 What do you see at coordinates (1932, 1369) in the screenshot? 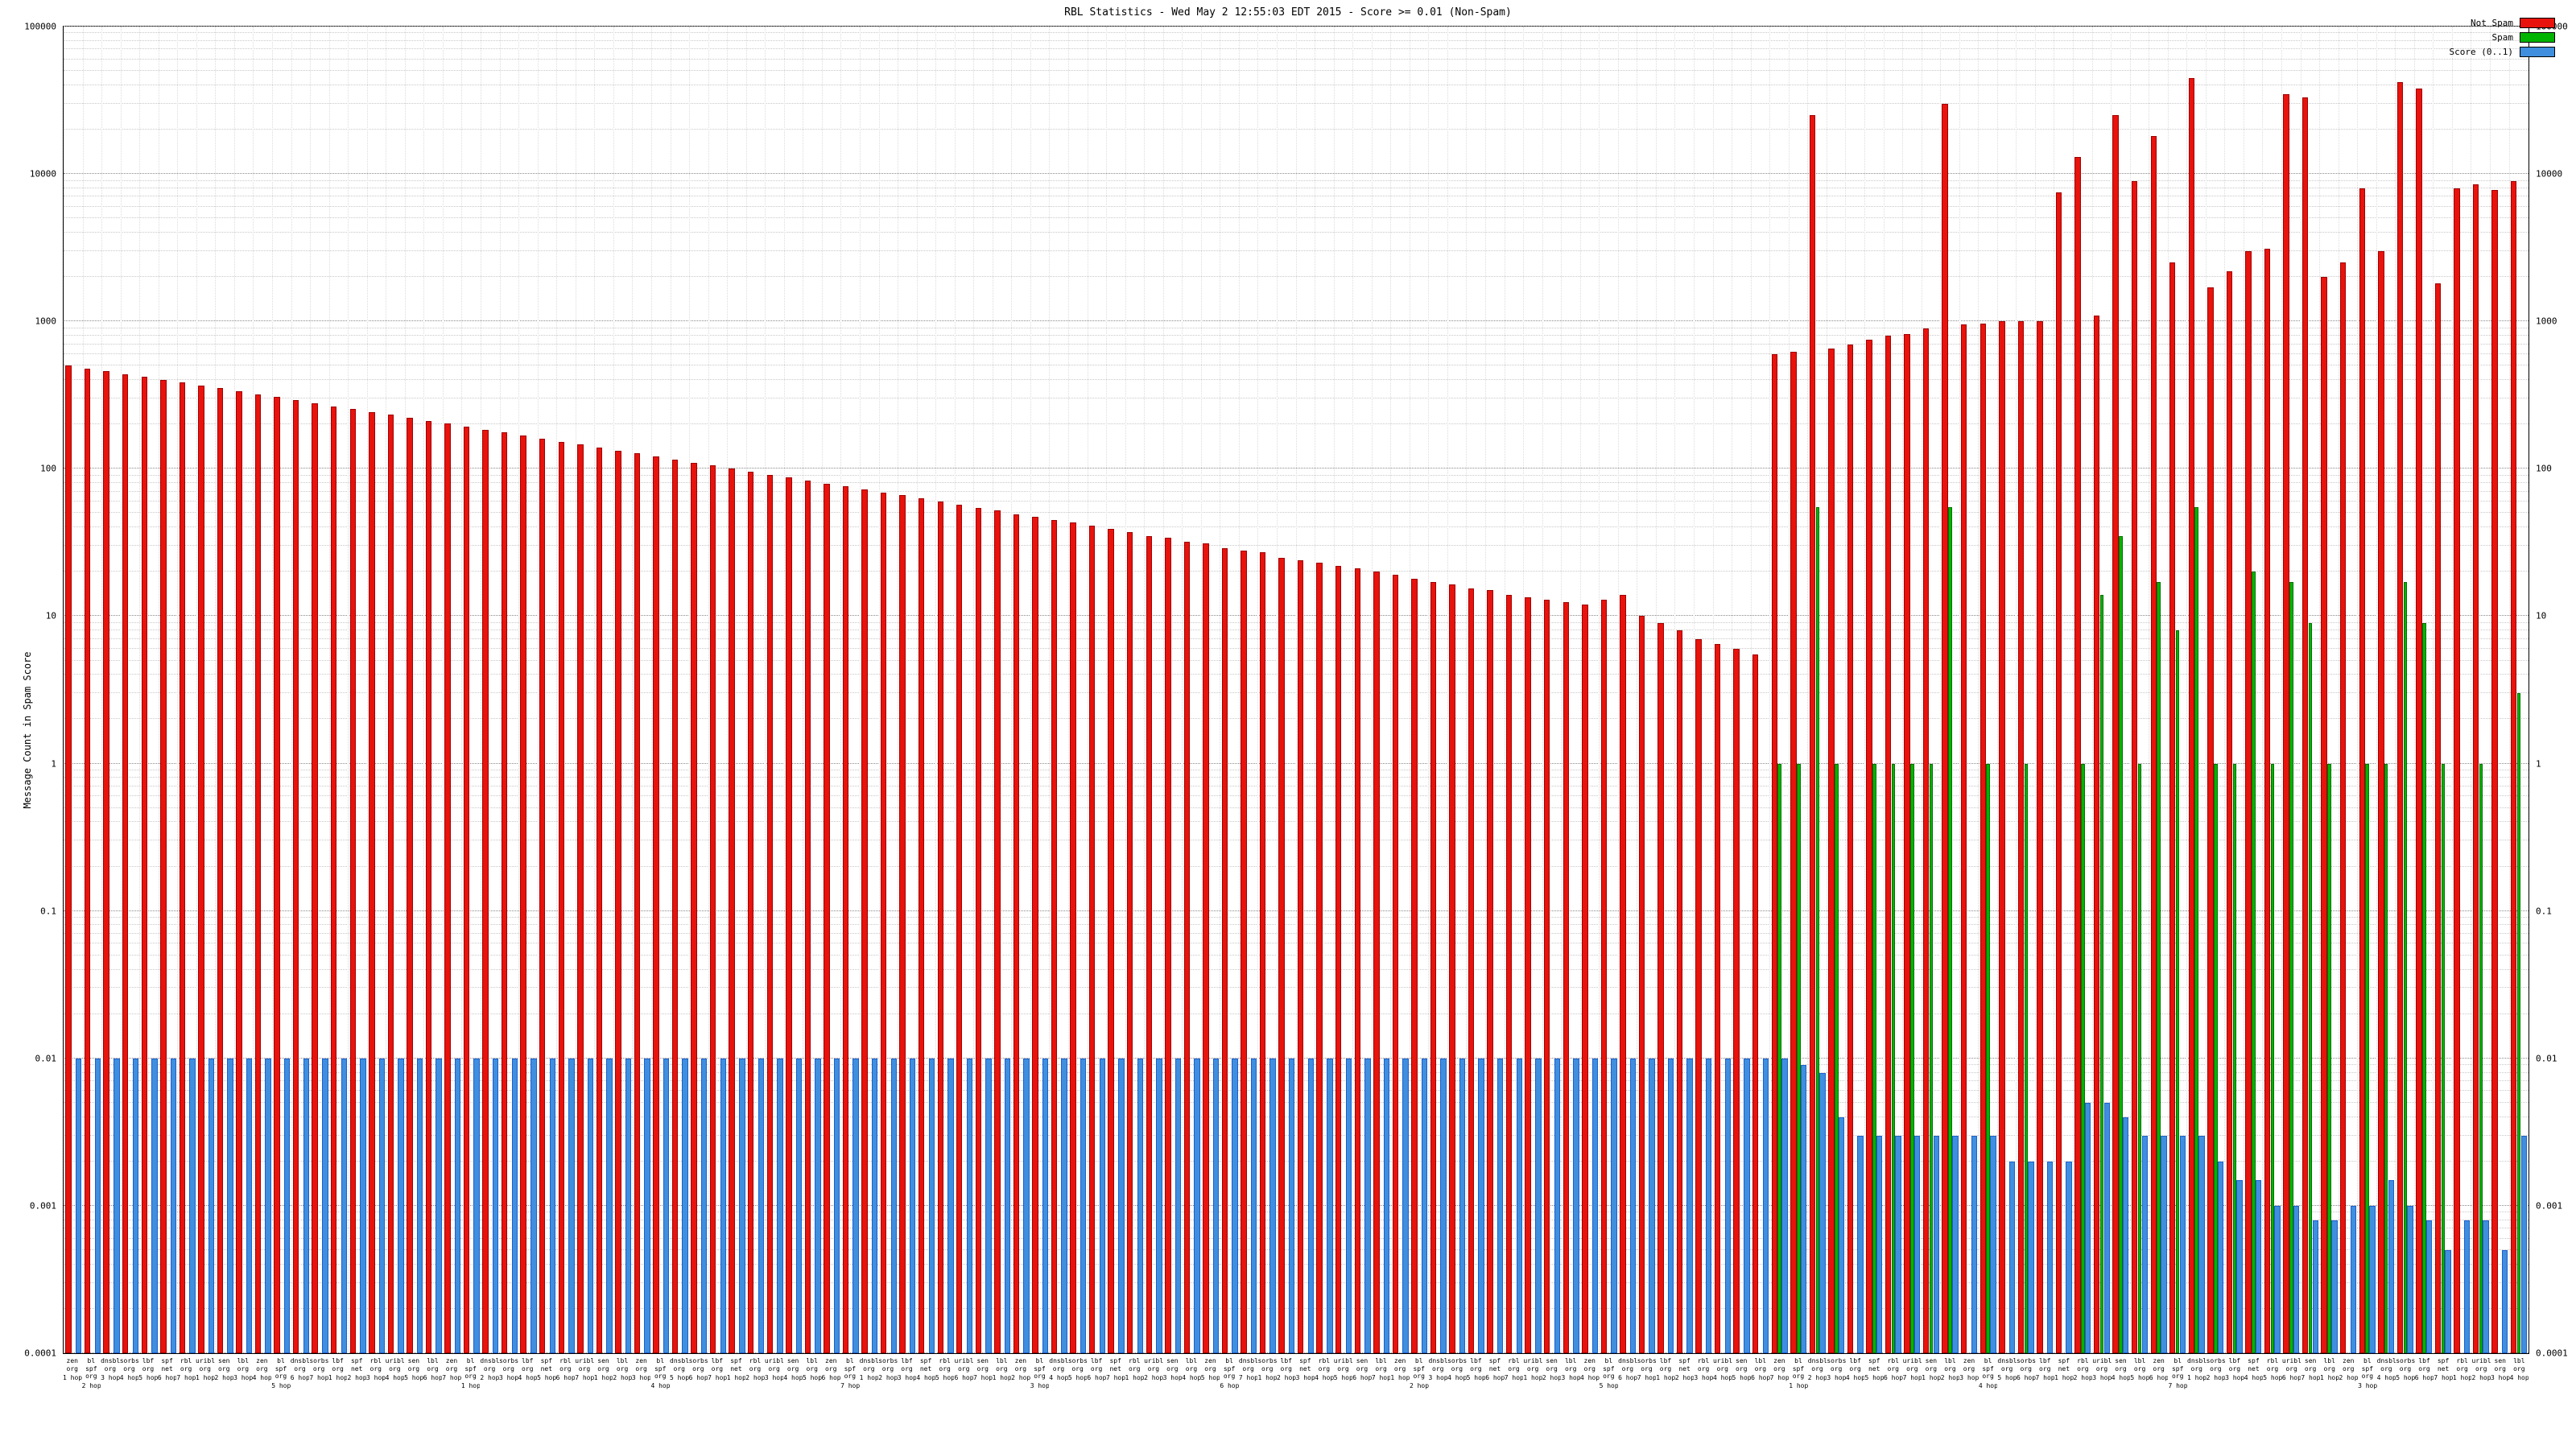
I see `x-tick-label: sen org 1 hop` at bounding box center [1932, 1369].